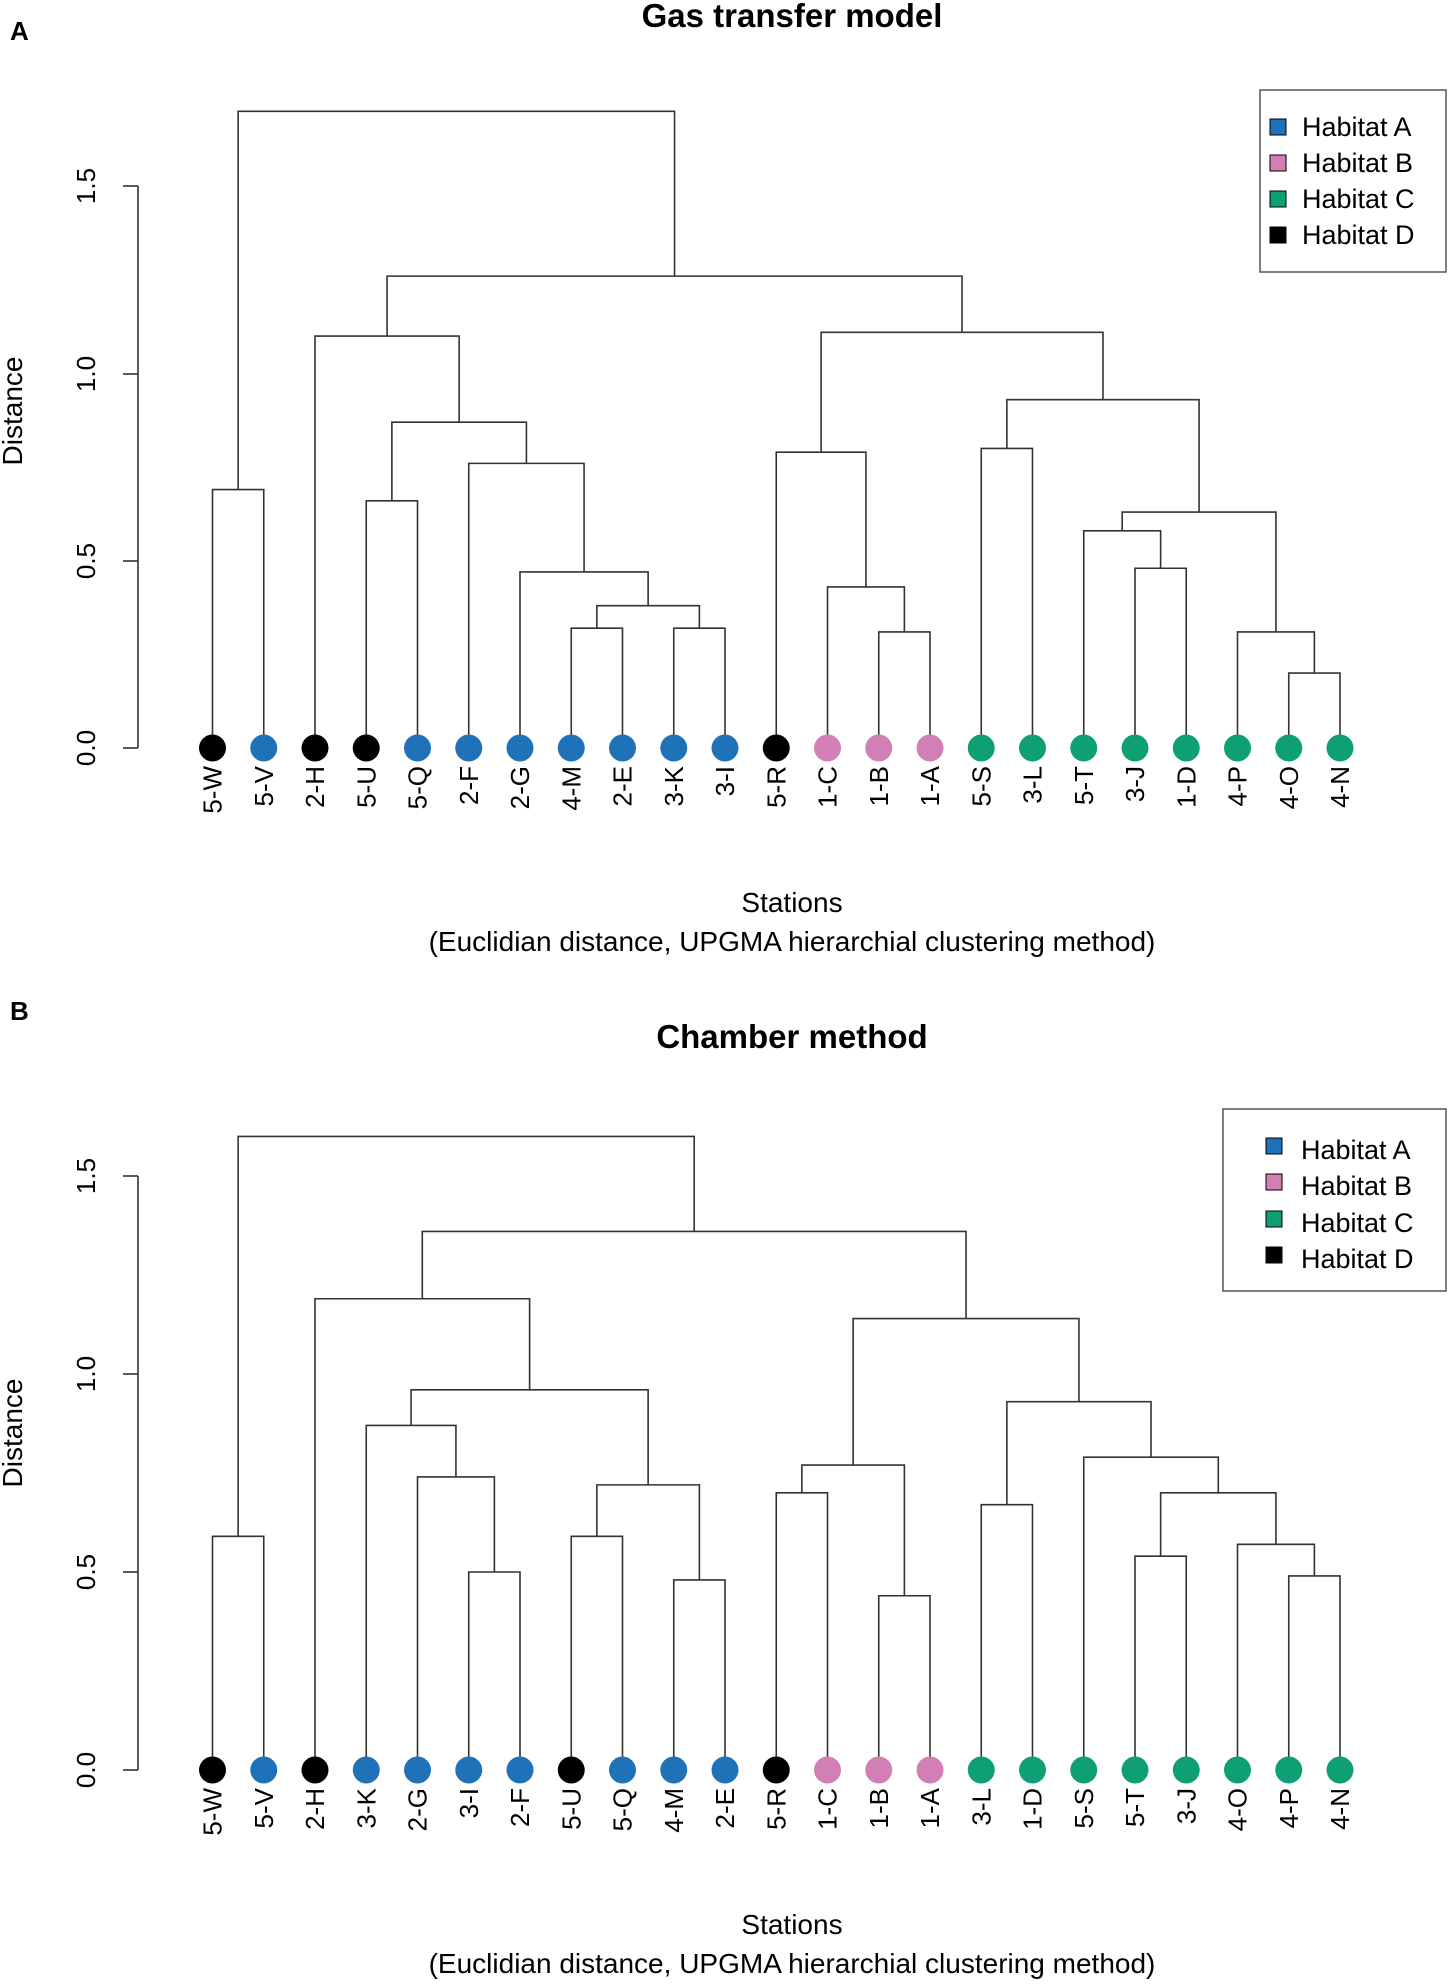 The image size is (1450, 1984). Describe the element at coordinates (469, 785) in the screenshot. I see `panel-a-leaf-label: 2-F` at that location.